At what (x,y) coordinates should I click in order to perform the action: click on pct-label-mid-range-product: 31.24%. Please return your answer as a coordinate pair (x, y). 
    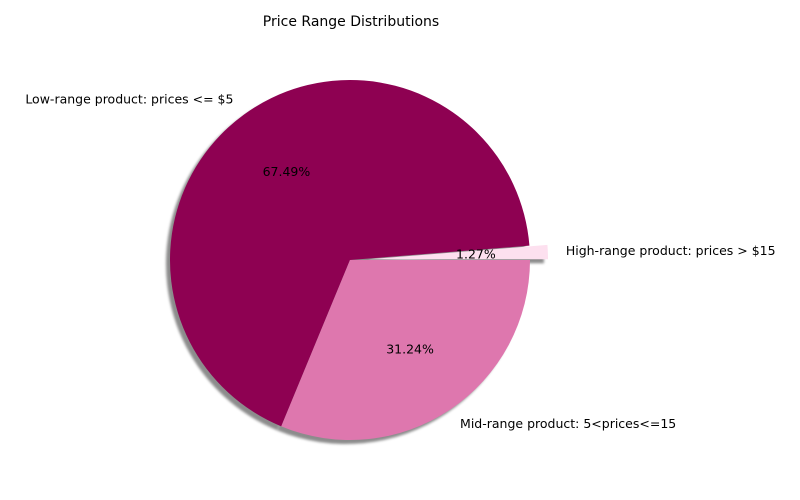
    Looking at the image, I should click on (410, 348).